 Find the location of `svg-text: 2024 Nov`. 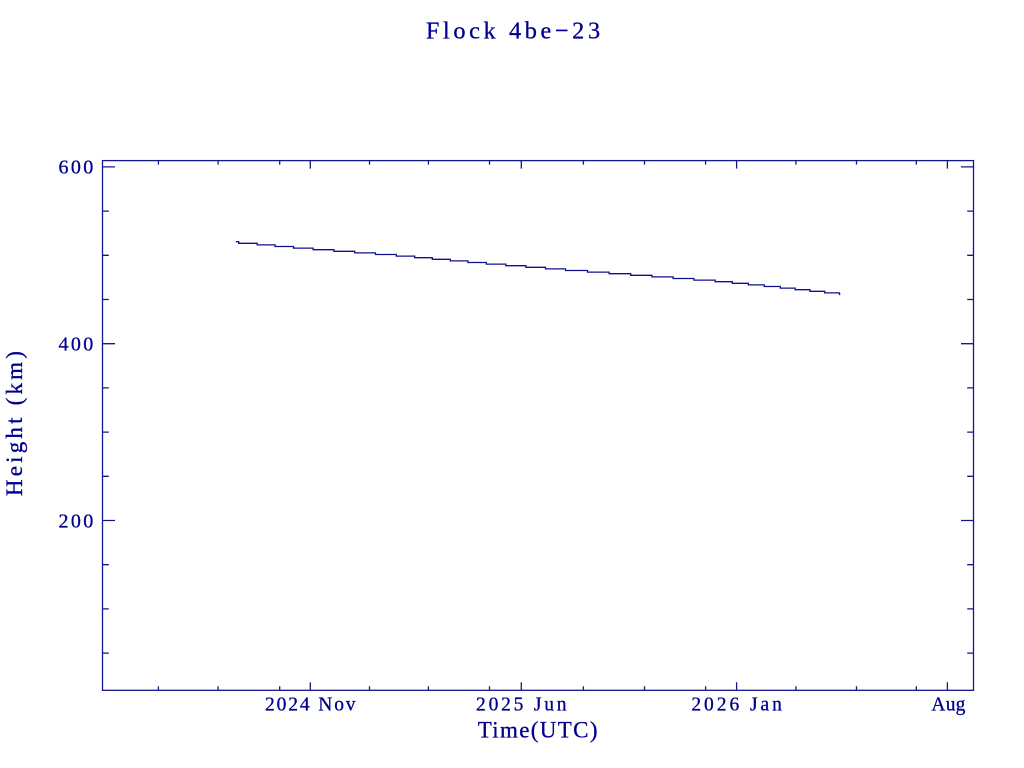

svg-text: 2024 Nov is located at coordinates (310, 705).